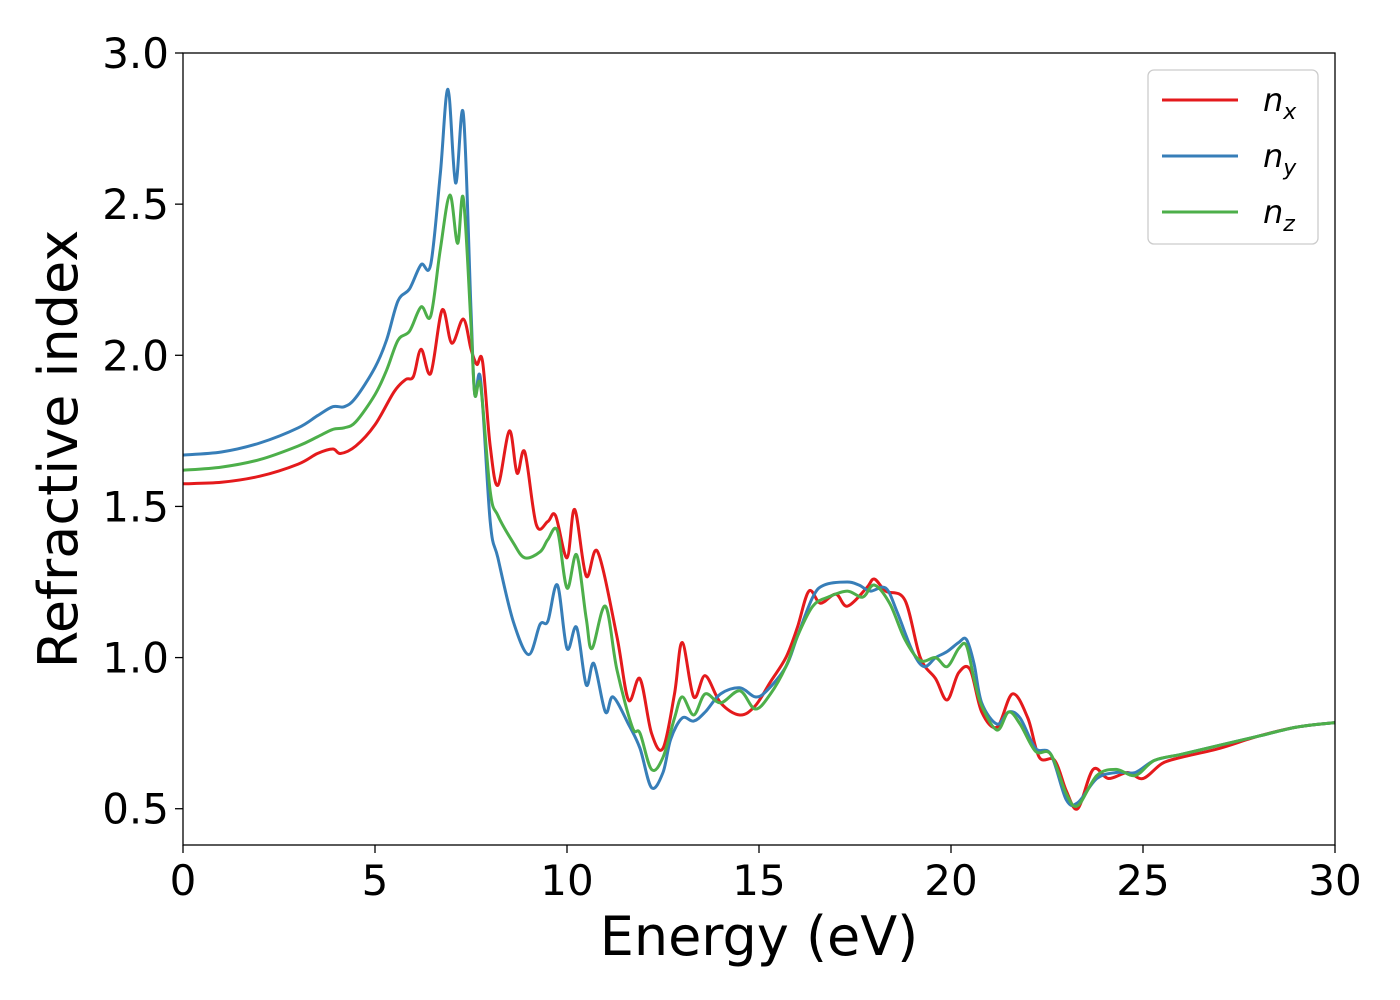  What do you see at coordinates (135, 809) in the screenshot?
I see `y-tick-label: 0.5` at bounding box center [135, 809].